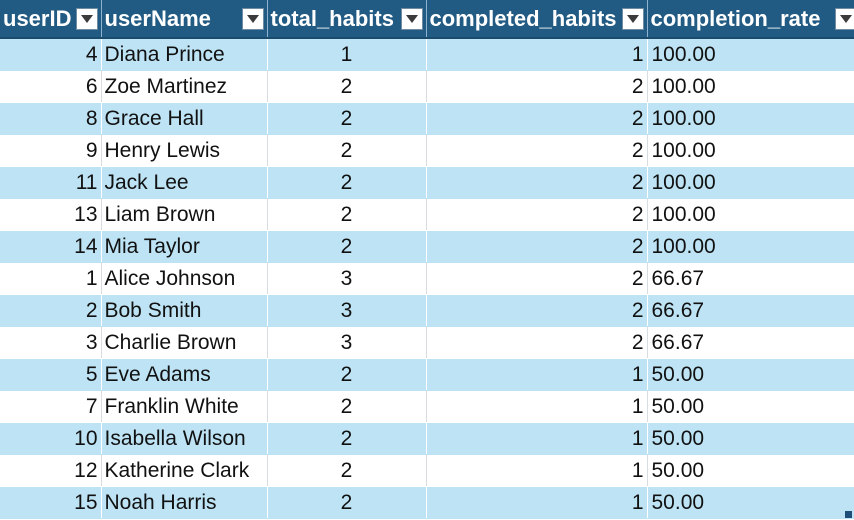  Describe the element at coordinates (184, 502) in the screenshot. I see `cell-userName: Noah Harris` at that location.